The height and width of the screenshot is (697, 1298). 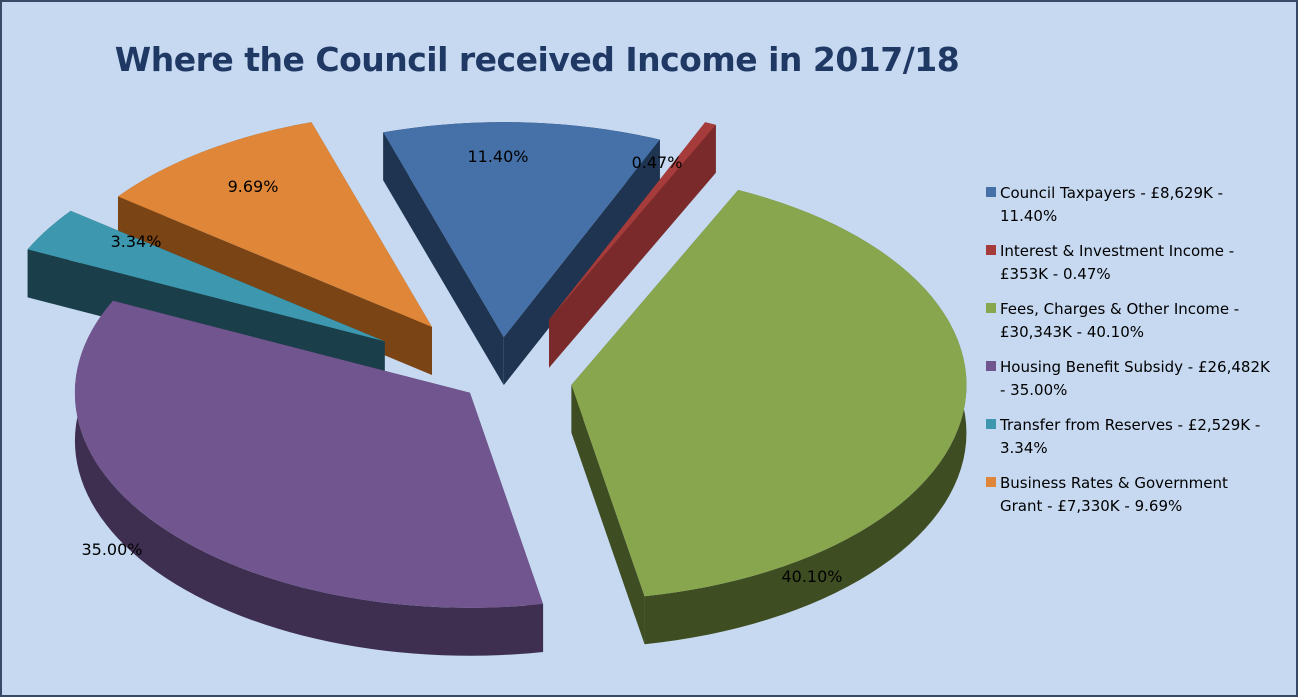 What do you see at coordinates (1130, 436) in the screenshot?
I see `legend-label-5: Transfer from Reserves - £2,529K - 3.34%` at bounding box center [1130, 436].